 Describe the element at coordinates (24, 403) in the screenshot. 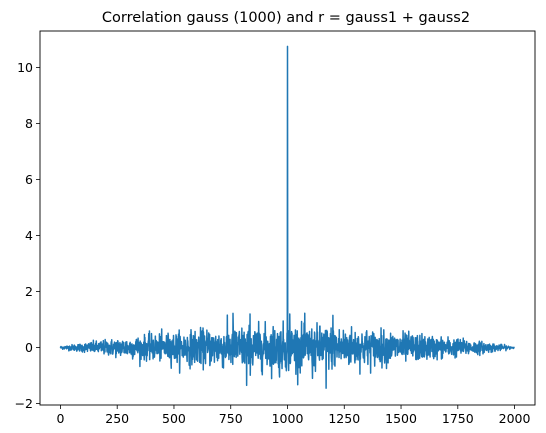

I see `y-tick-label: −2` at that location.